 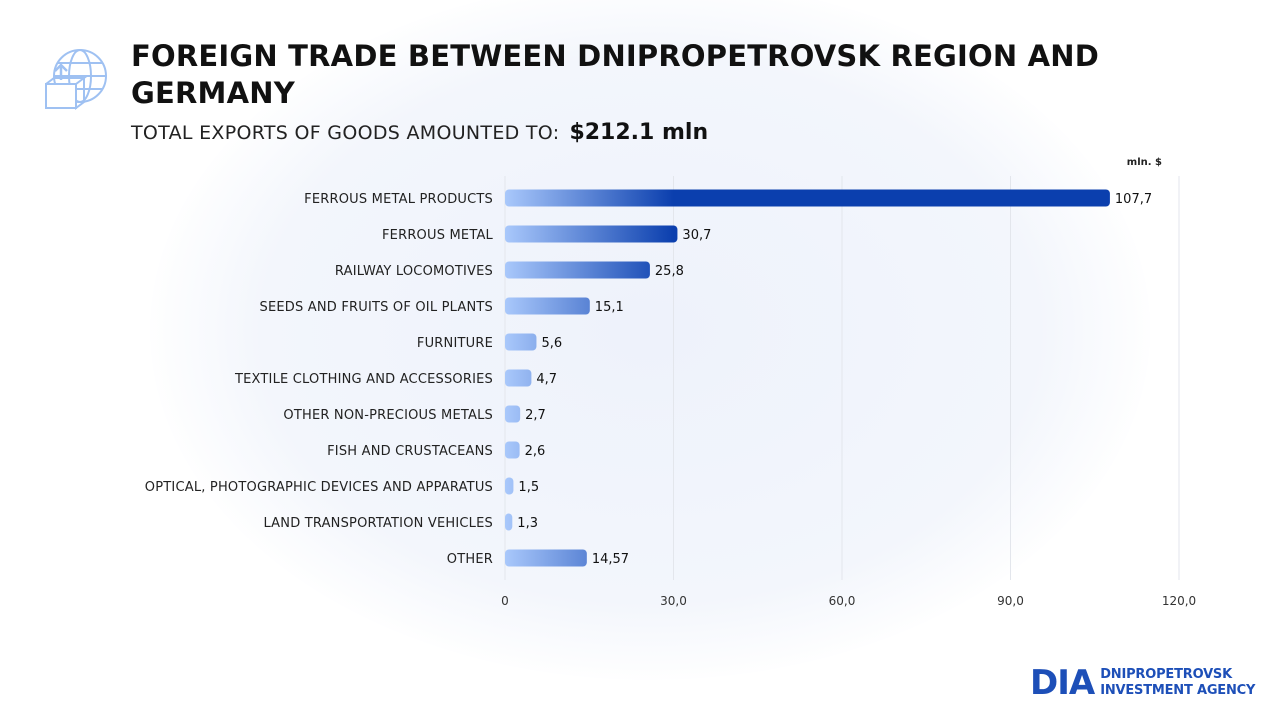 I want to click on category-label: LAND TRANSPORTATION VEHICLES, so click(x=378, y=523).